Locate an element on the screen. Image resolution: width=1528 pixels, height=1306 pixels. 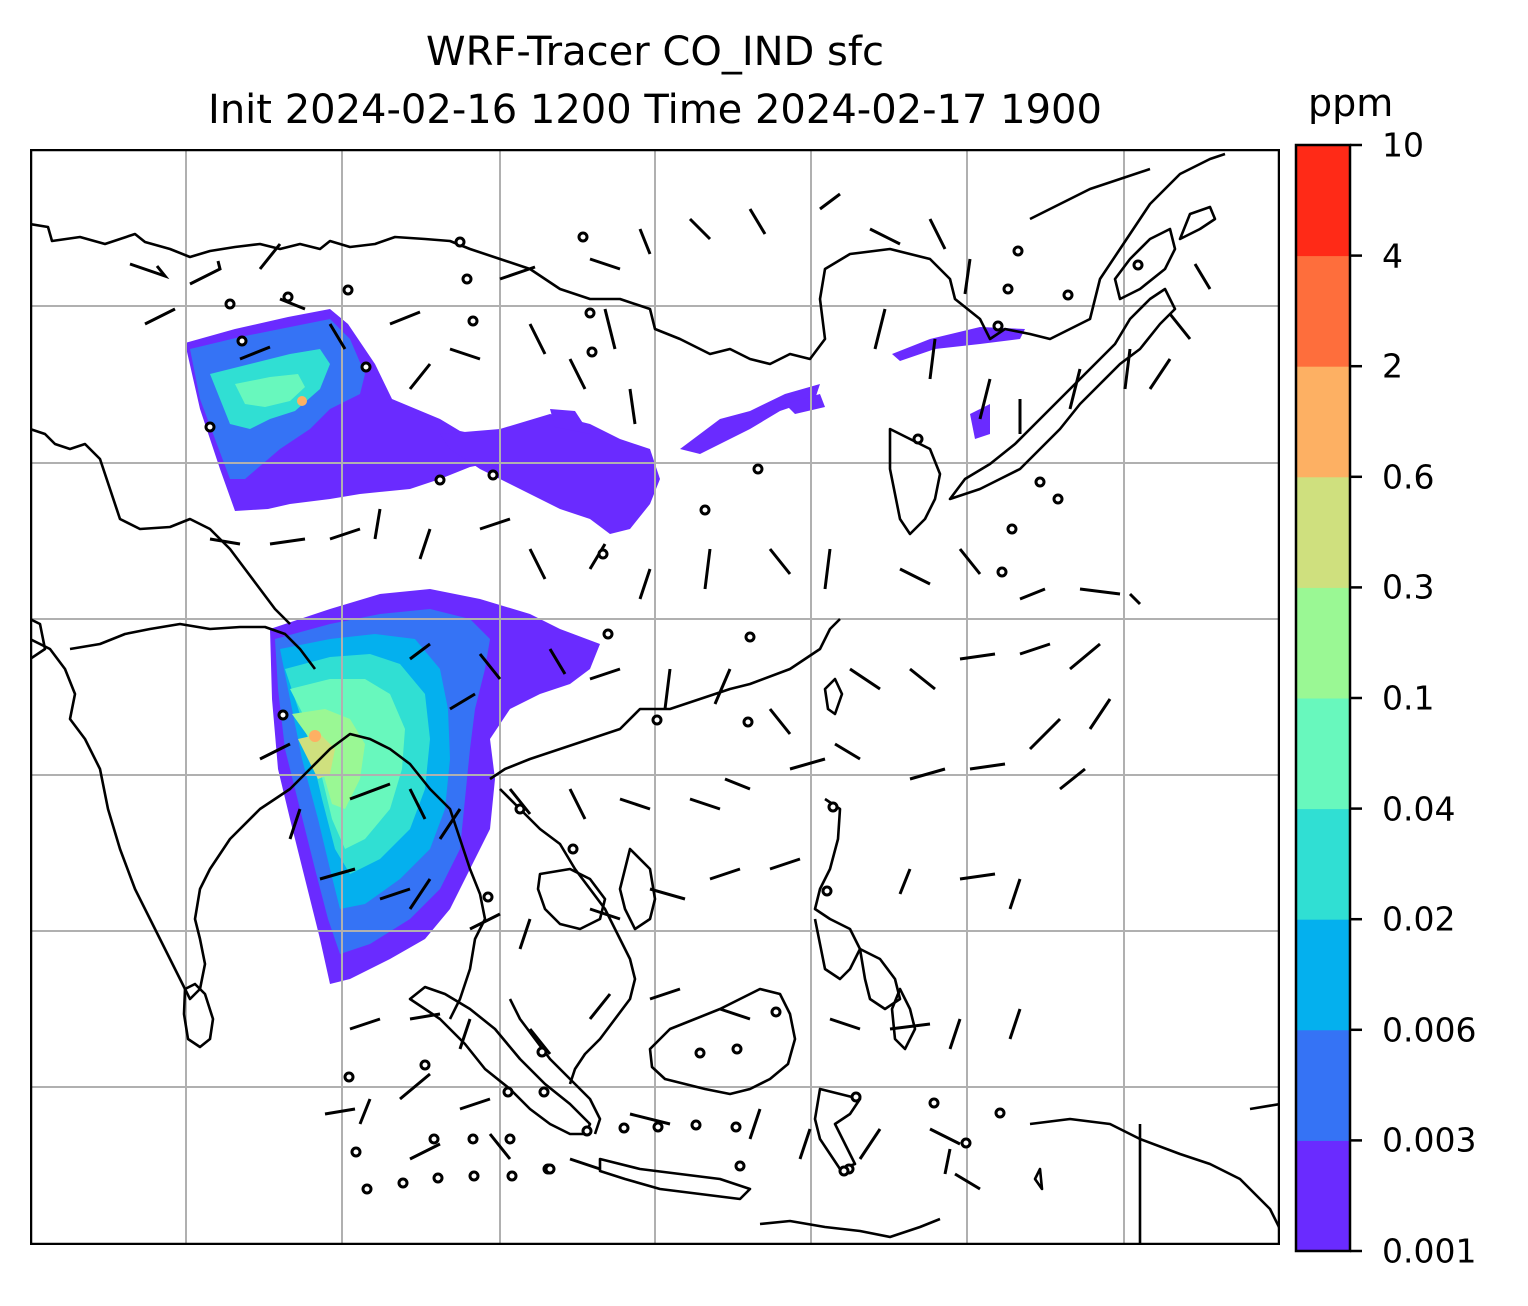
colorbar-tick-label: 0.1 is located at coordinates (1408, 698).